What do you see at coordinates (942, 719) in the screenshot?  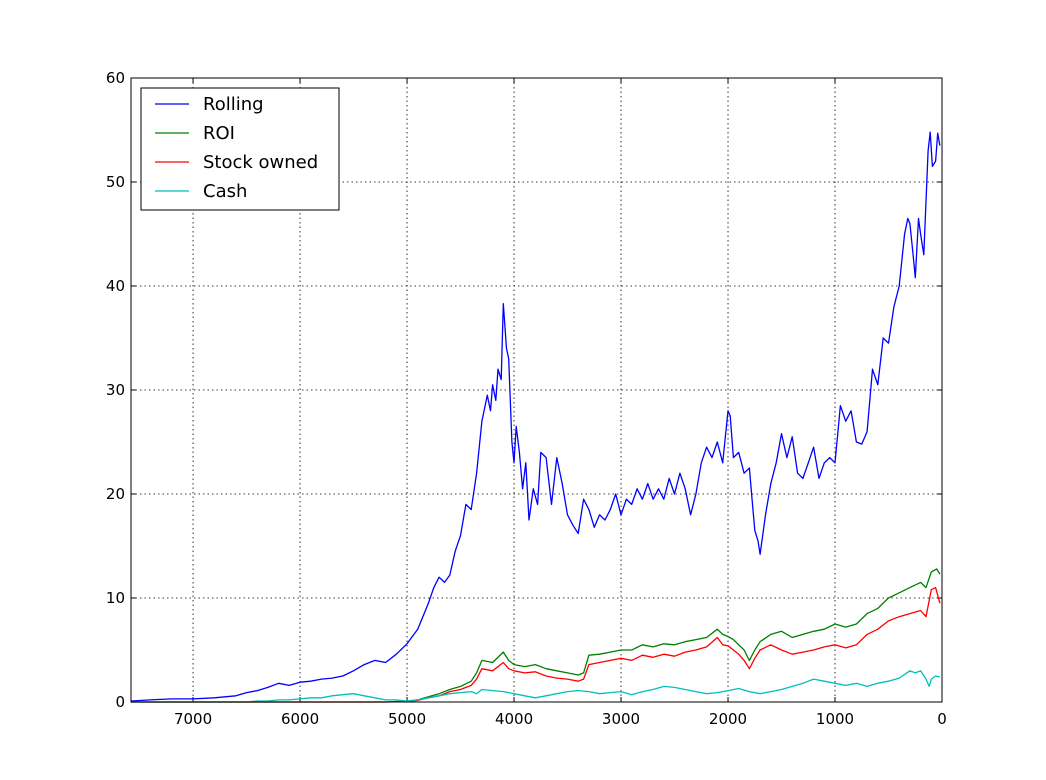 I see `x-tick-label: 0` at bounding box center [942, 719].